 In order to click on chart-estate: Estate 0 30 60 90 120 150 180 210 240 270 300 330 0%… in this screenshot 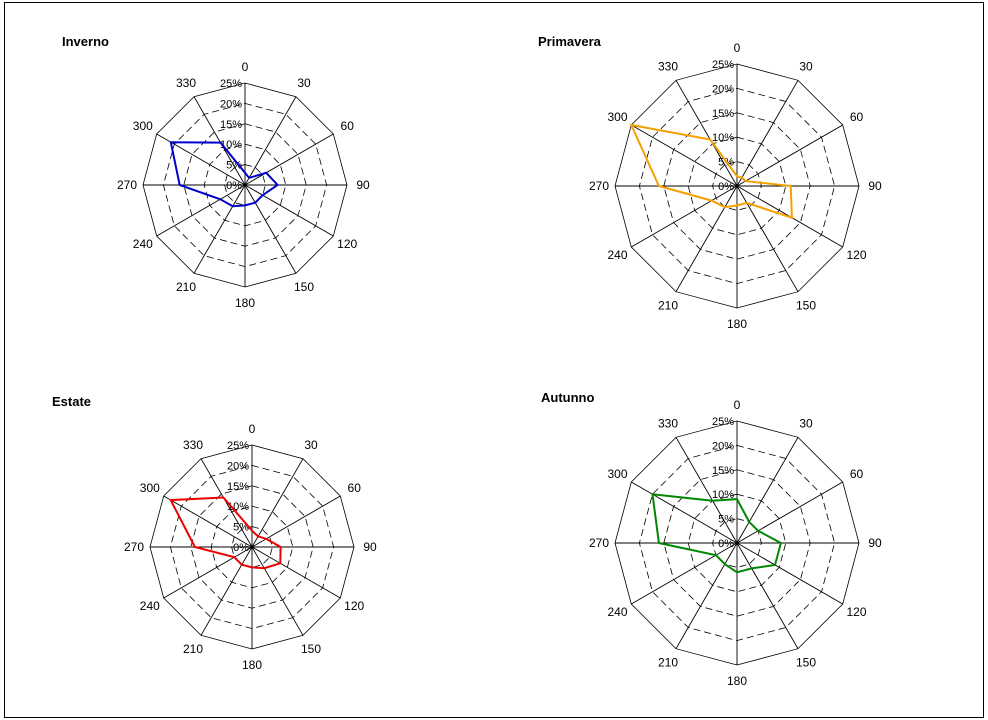, I will do `click(214, 533)`.